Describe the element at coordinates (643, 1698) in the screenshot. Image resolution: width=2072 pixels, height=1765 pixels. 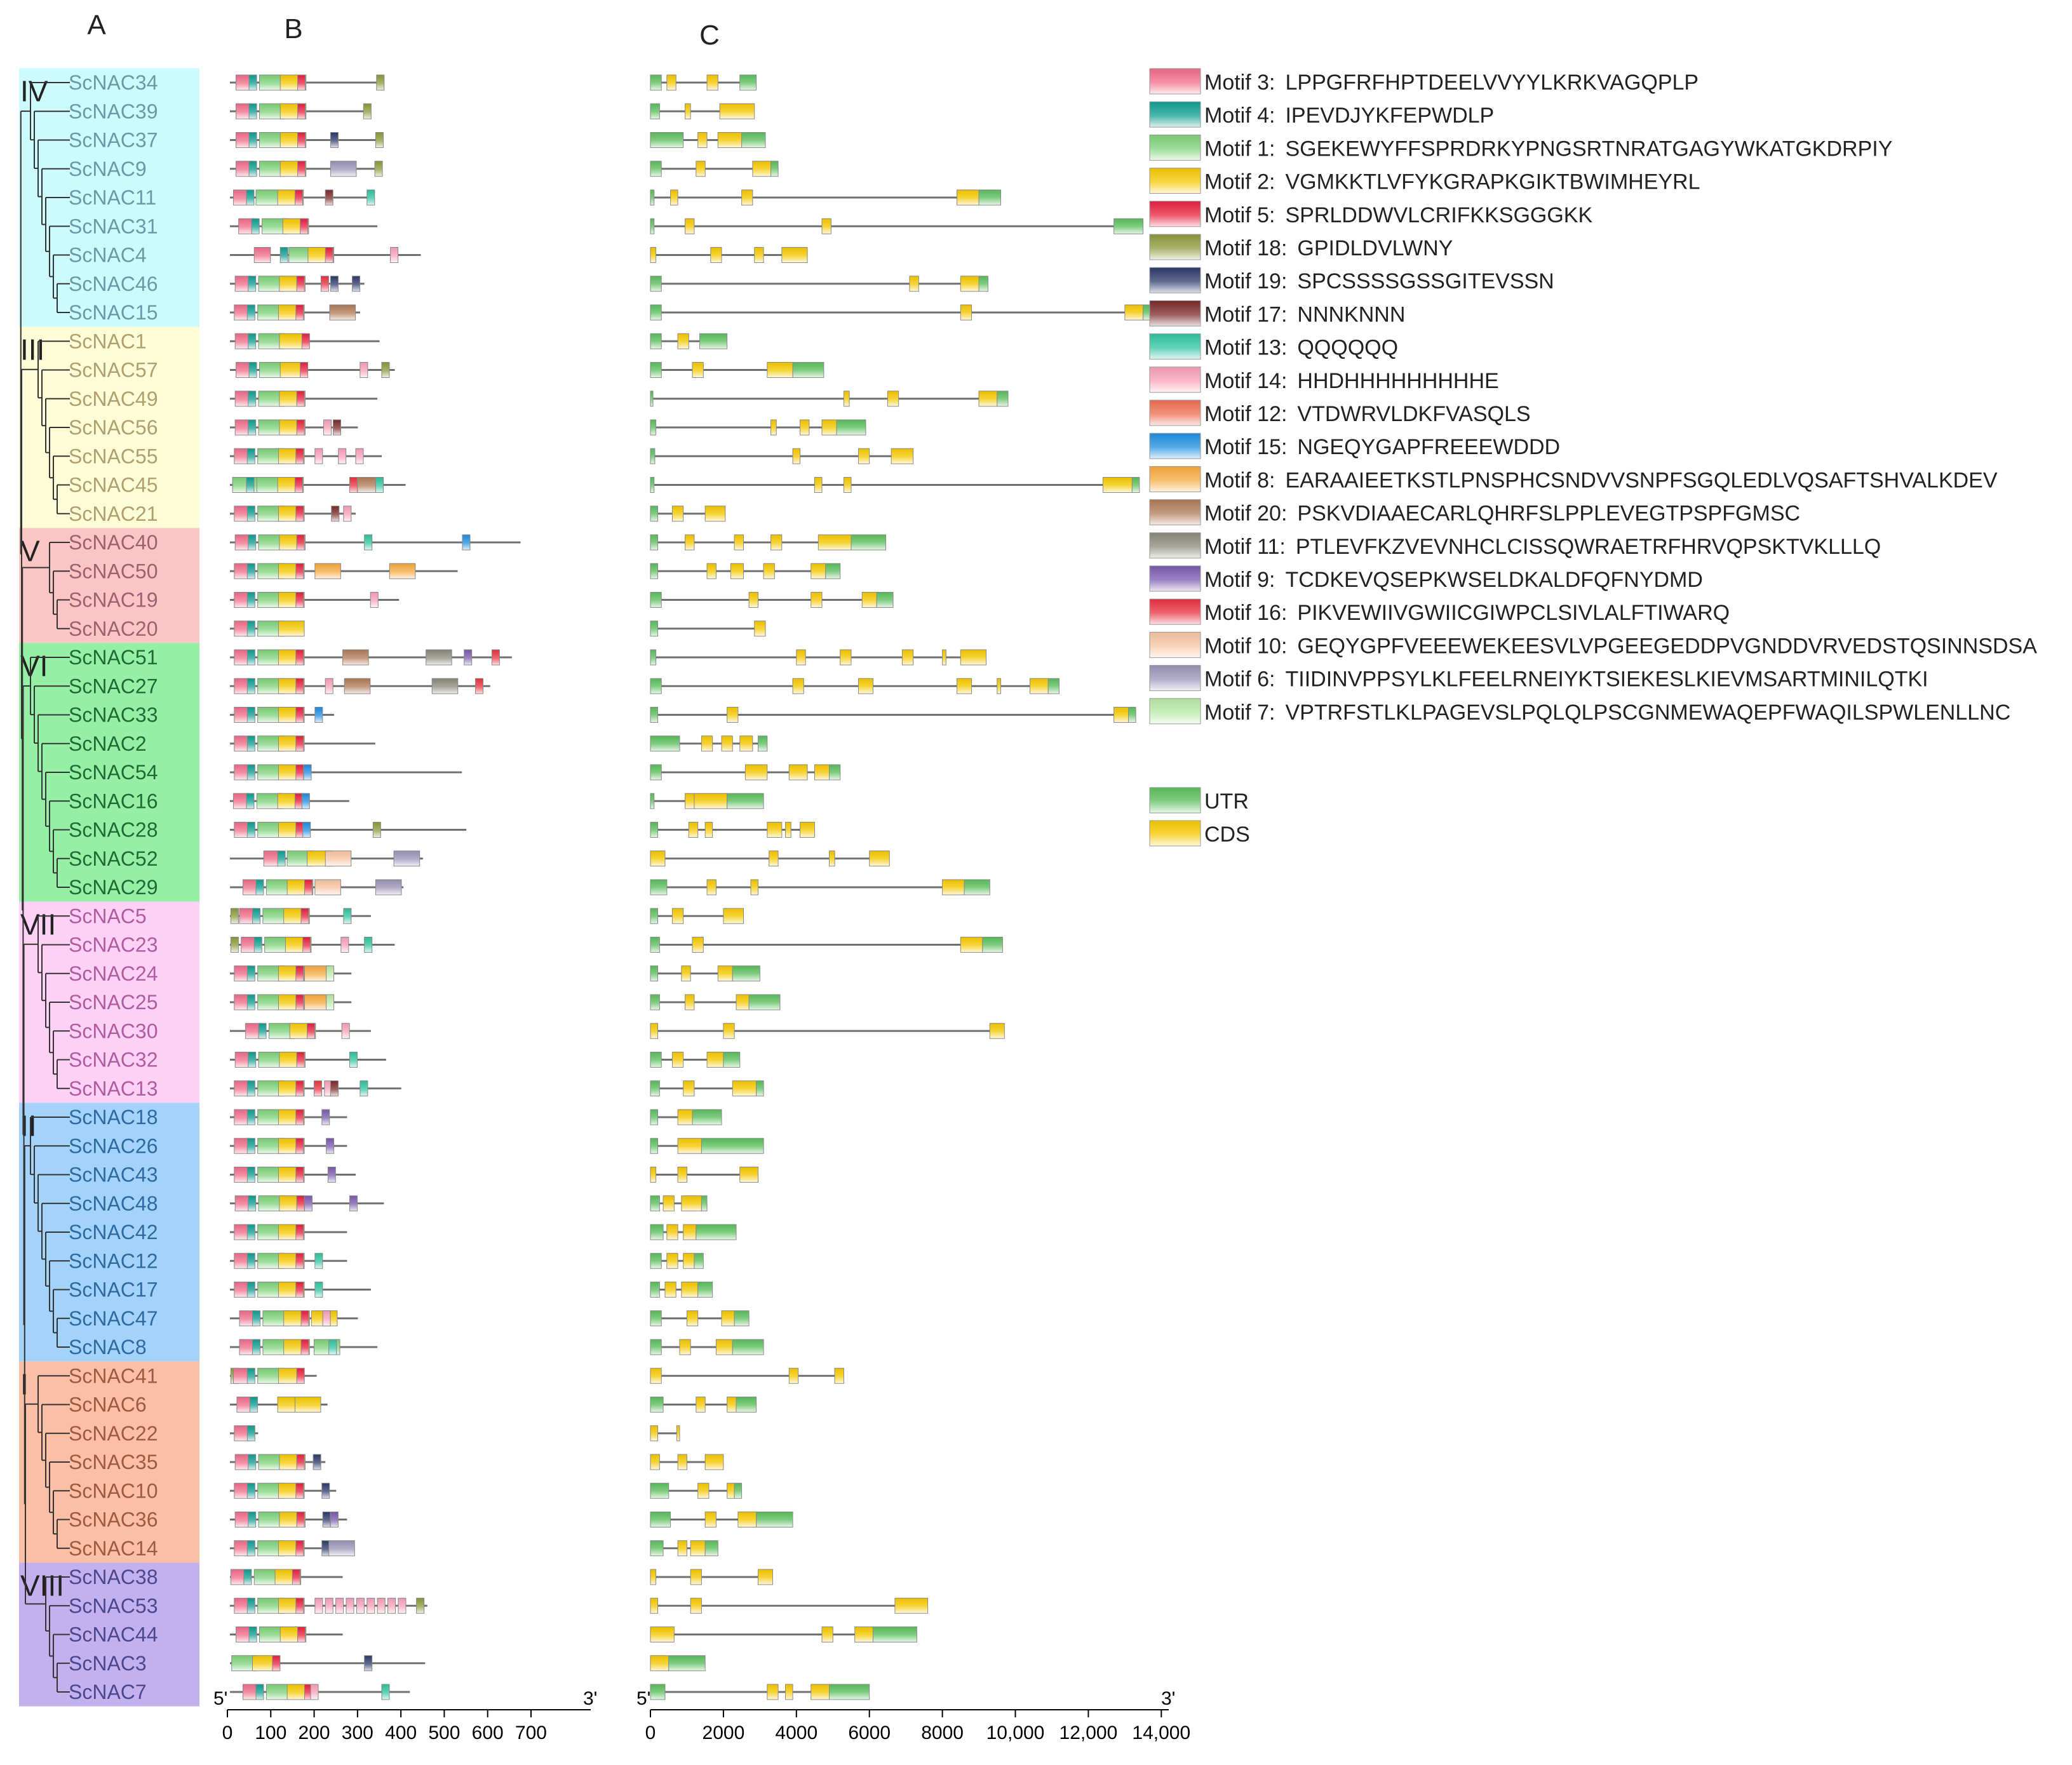
I see `axis-c-five-prime: 5'` at that location.